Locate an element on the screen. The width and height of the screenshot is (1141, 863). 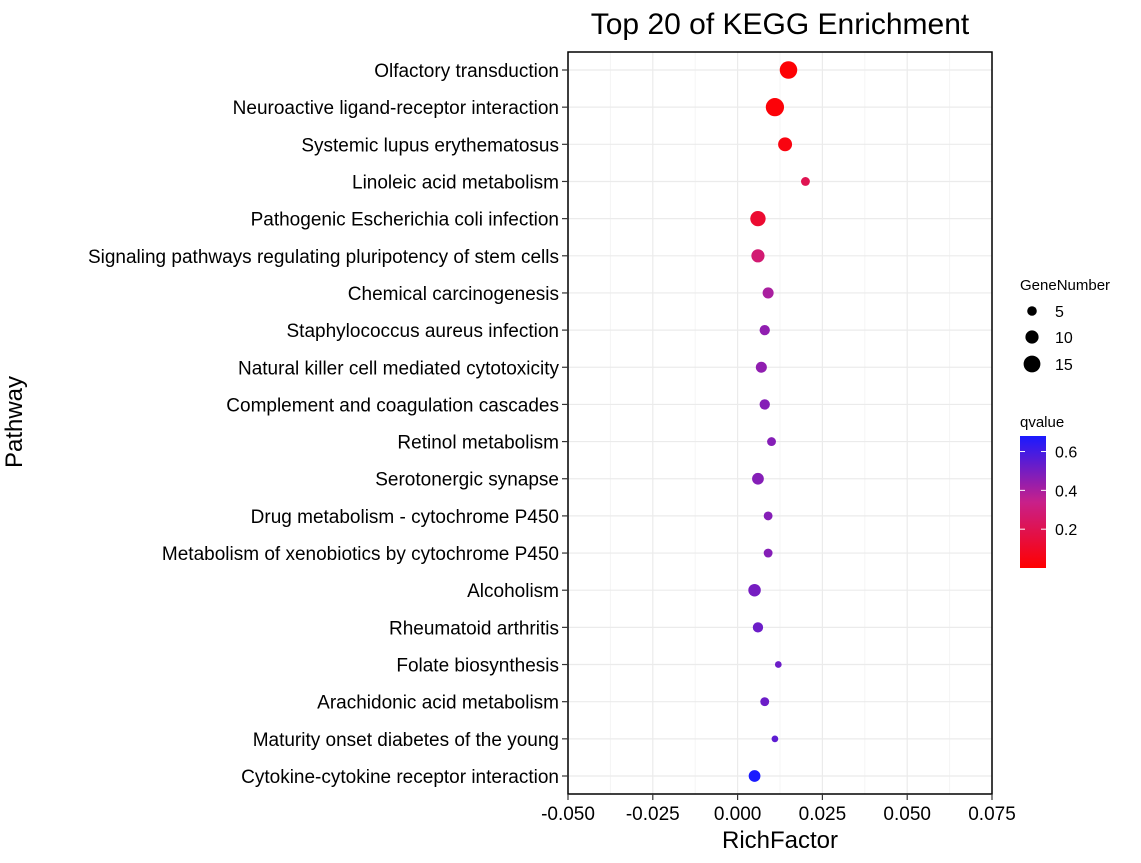
size-legend-label: 10 is located at coordinates (1064, 338).